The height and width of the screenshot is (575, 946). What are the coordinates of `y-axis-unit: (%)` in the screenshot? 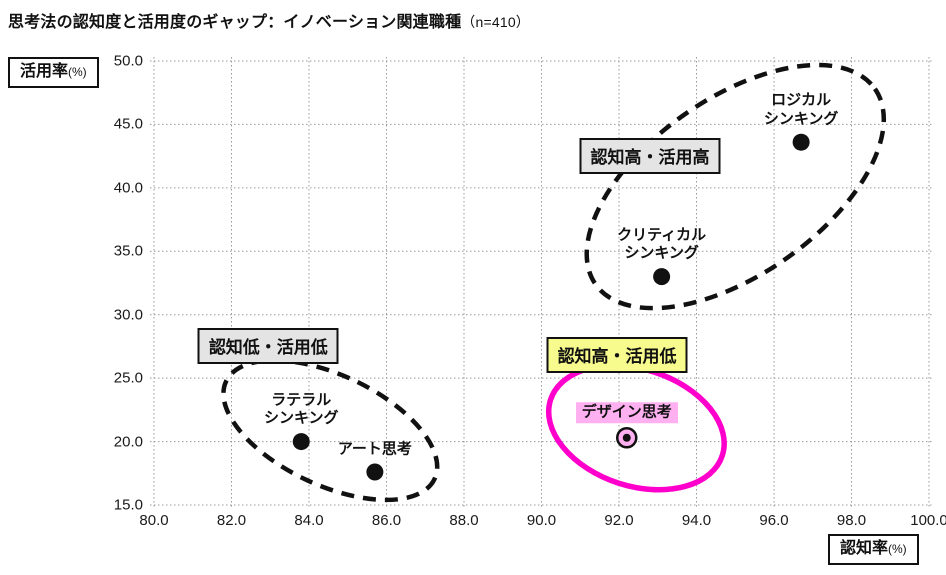 It's located at (77, 72).